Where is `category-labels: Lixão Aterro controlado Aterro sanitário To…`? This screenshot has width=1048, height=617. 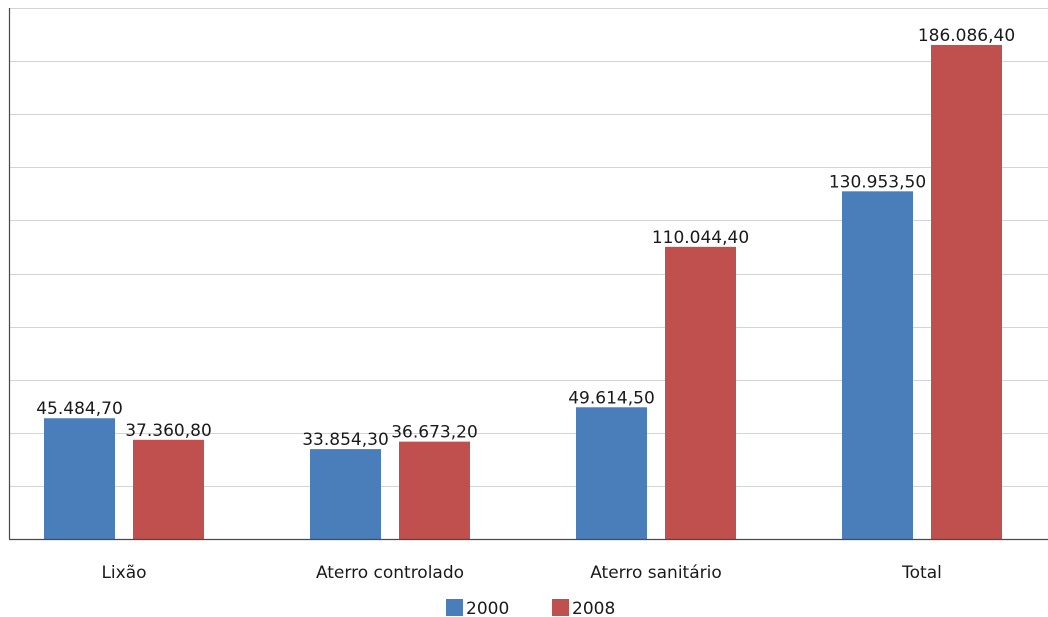
category-labels: Lixão Aterro controlado Aterro sanitário To… is located at coordinates (521, 573).